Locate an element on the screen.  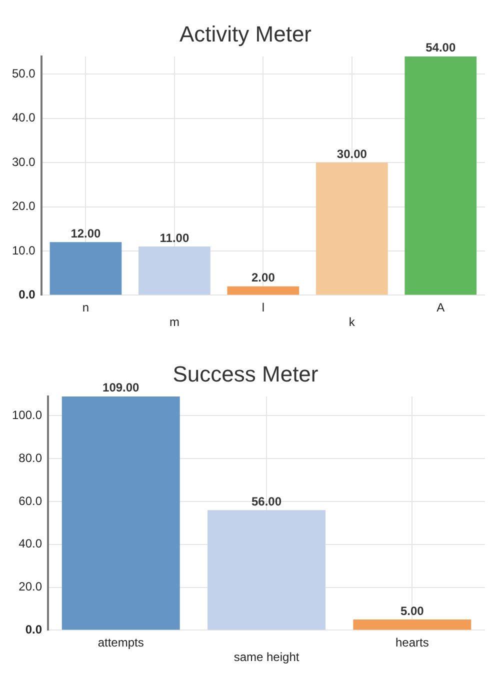
data-label: 12.00 is located at coordinates (86, 233).